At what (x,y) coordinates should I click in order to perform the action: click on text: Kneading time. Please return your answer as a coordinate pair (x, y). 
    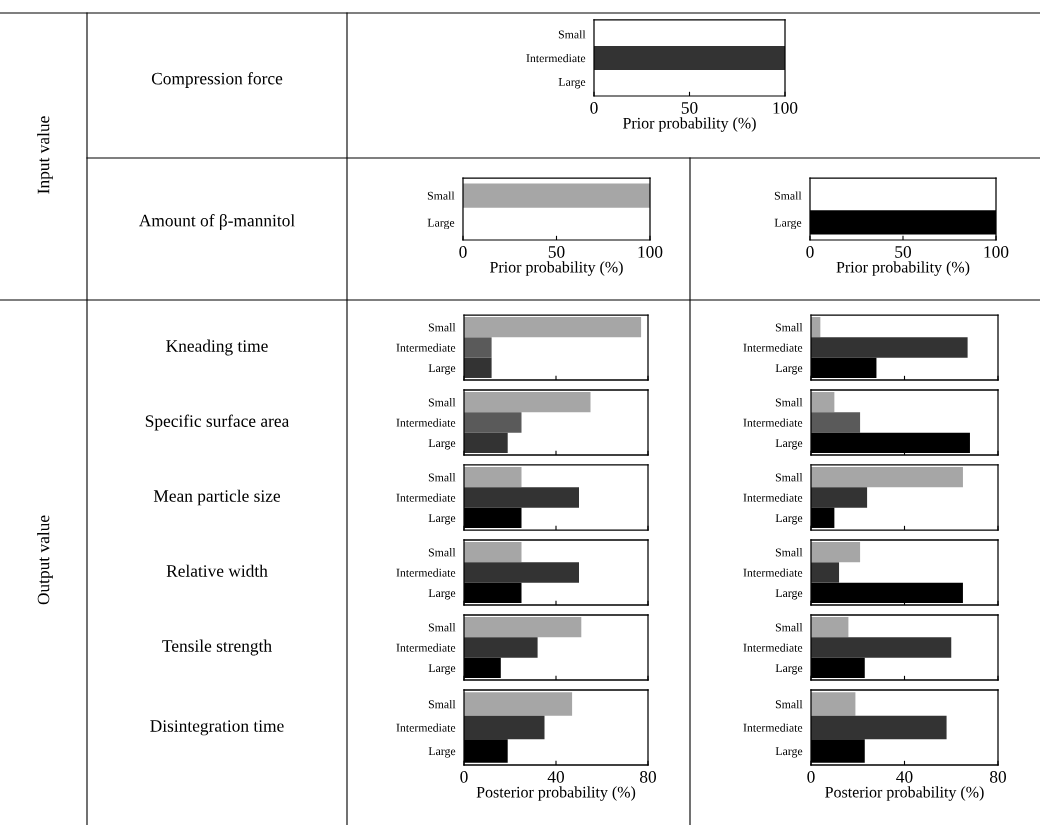
    Looking at the image, I should click on (217, 347).